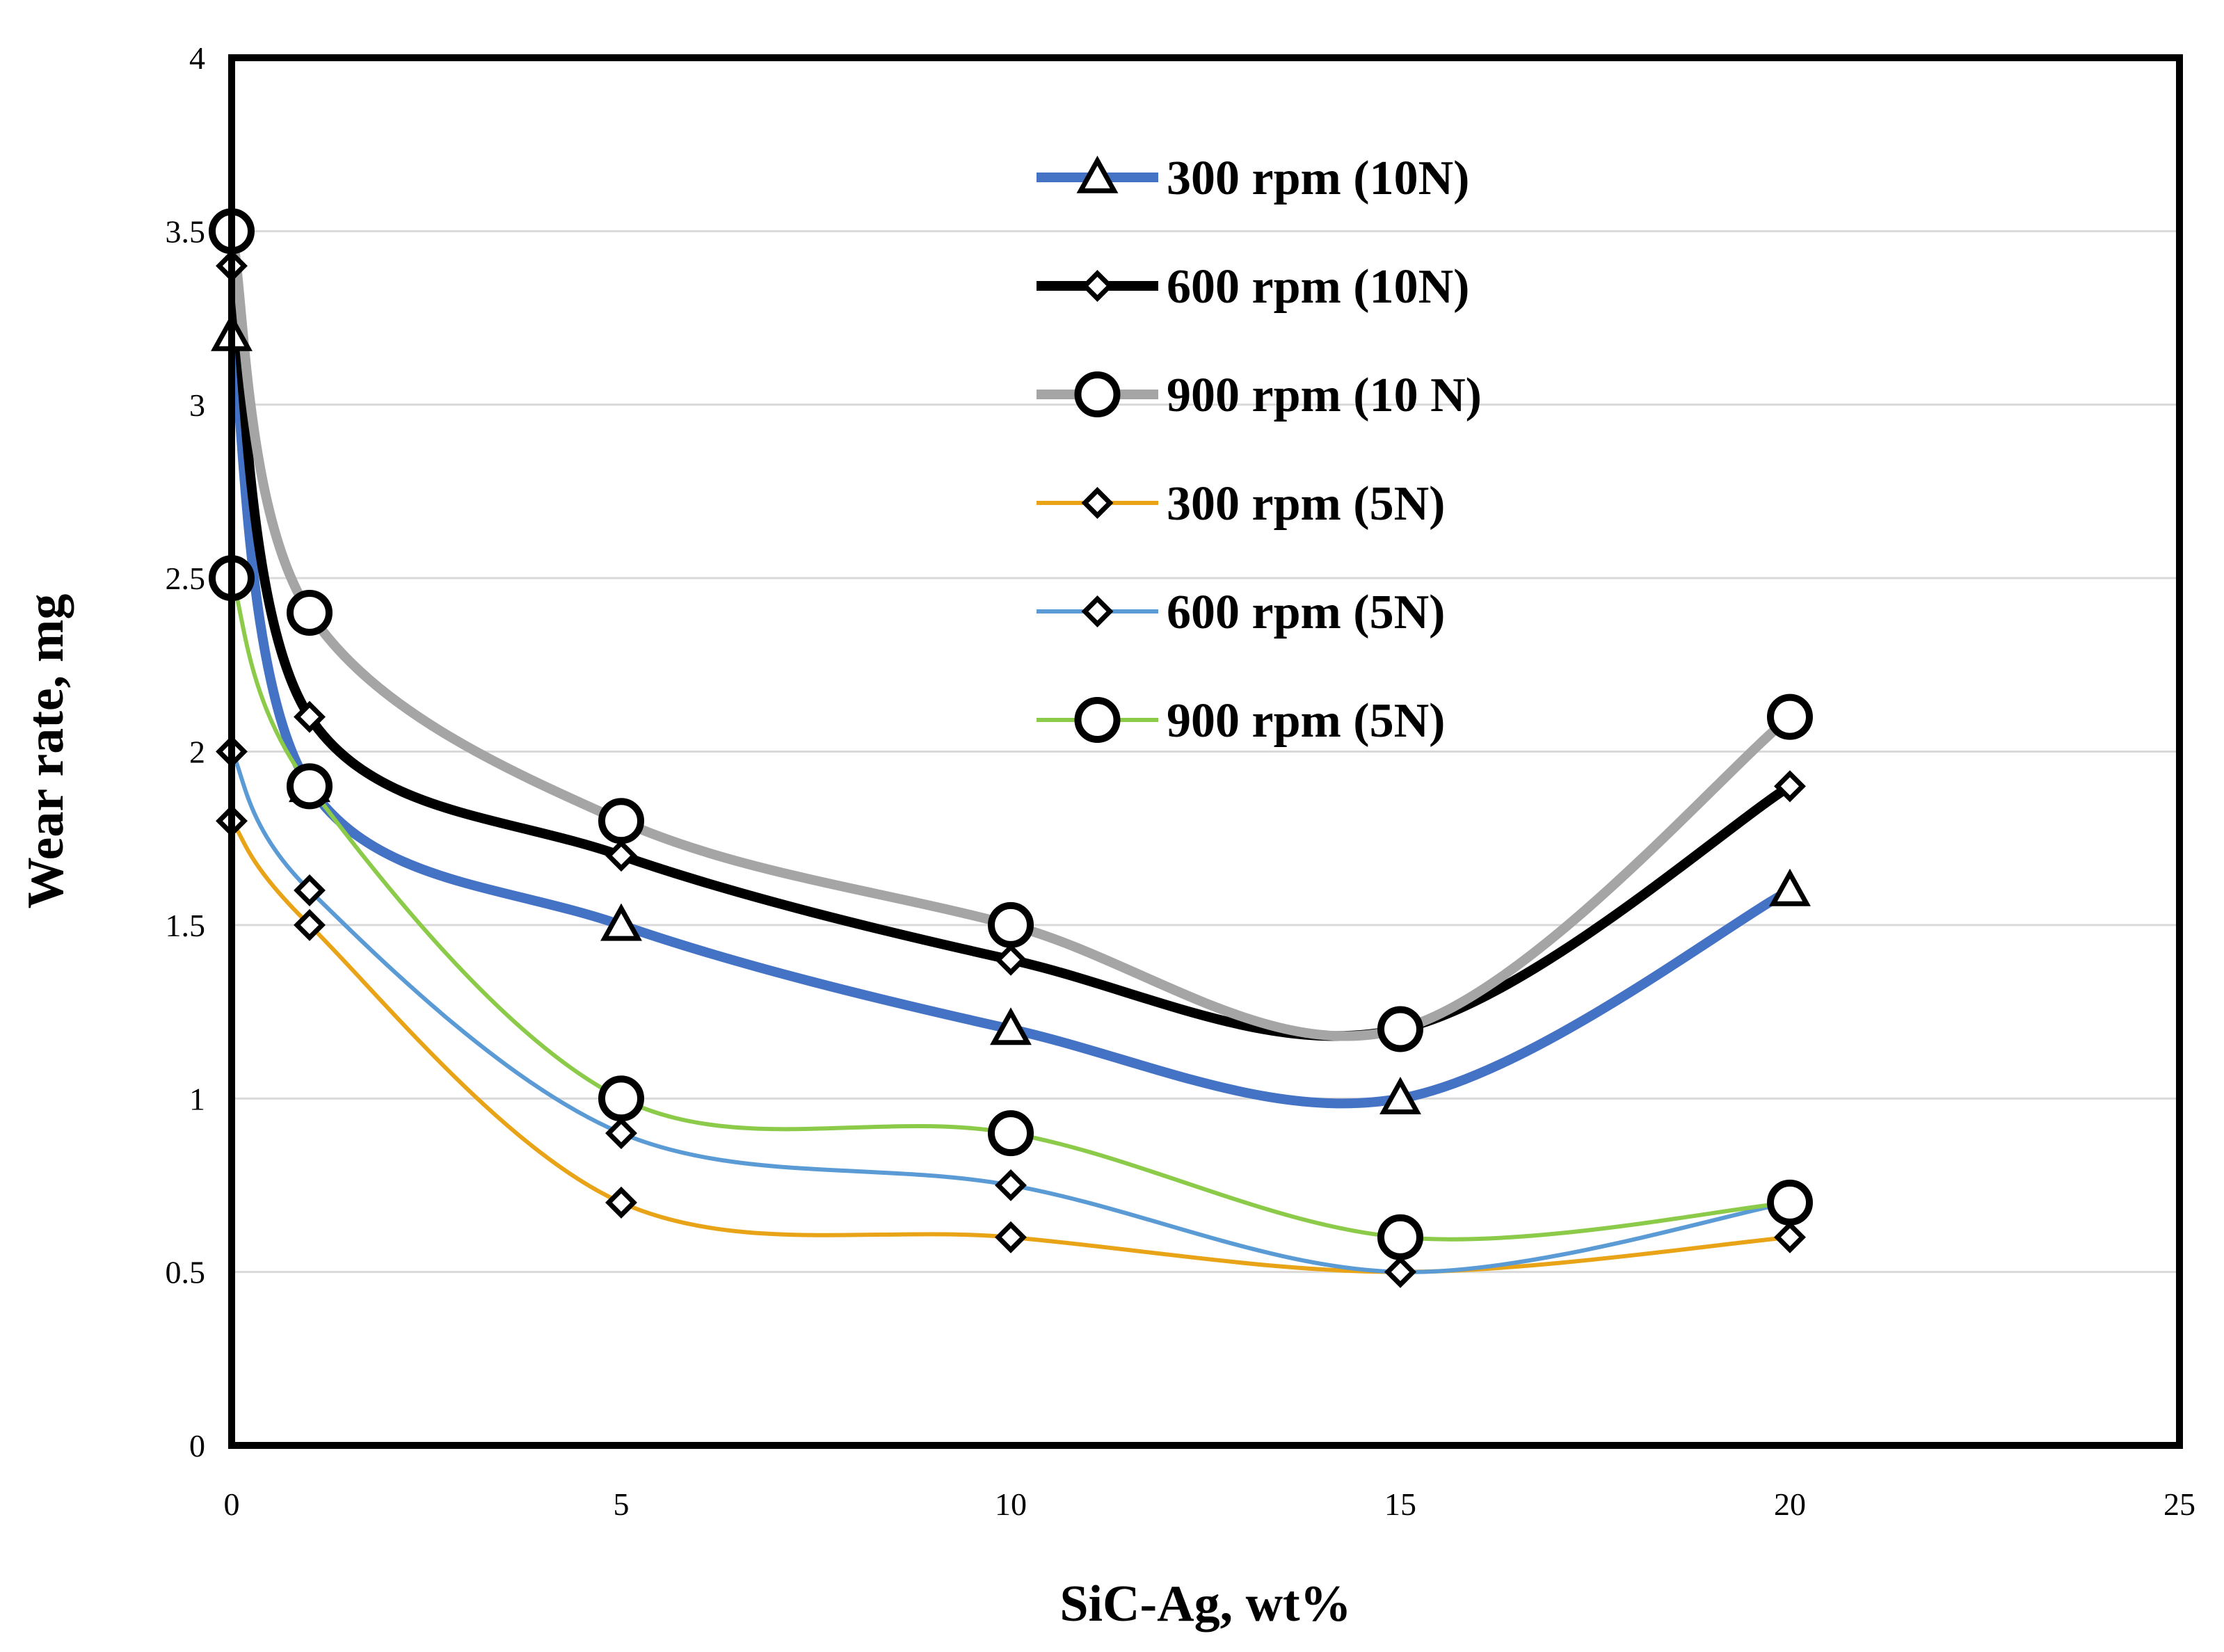  What do you see at coordinates (1318, 287) in the screenshot?
I see `legend-label: 600 rpm (10N)` at bounding box center [1318, 287].